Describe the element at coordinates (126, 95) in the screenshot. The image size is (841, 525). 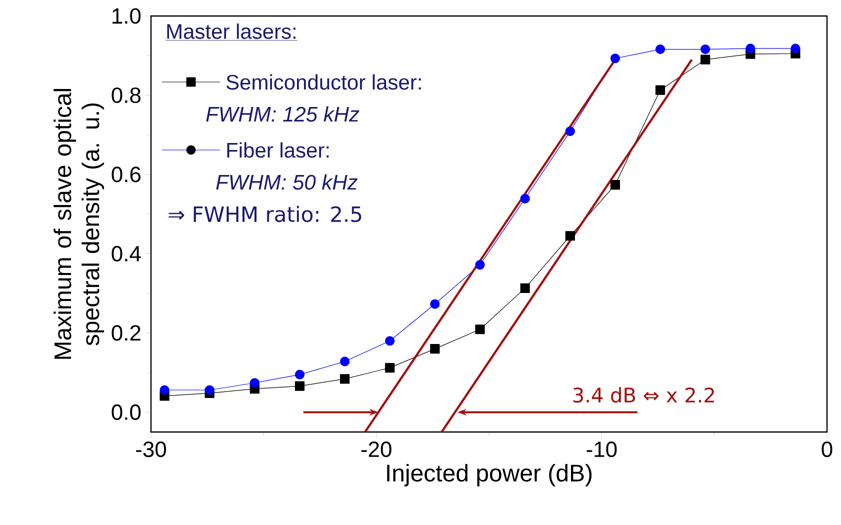
I see `y-tick-label: 0.8` at that location.